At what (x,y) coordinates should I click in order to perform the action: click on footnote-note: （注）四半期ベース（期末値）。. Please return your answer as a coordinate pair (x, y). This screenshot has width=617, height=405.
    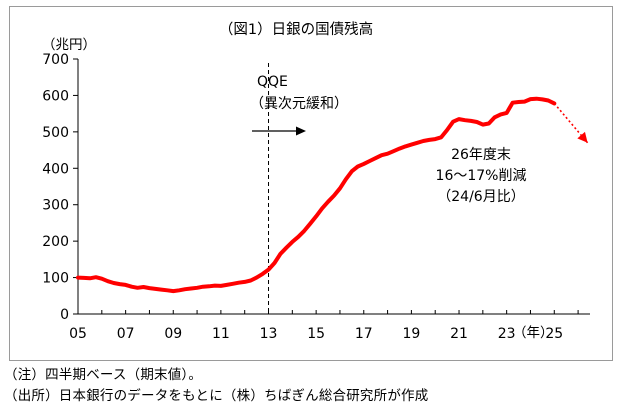
    Looking at the image, I should click on (103, 375).